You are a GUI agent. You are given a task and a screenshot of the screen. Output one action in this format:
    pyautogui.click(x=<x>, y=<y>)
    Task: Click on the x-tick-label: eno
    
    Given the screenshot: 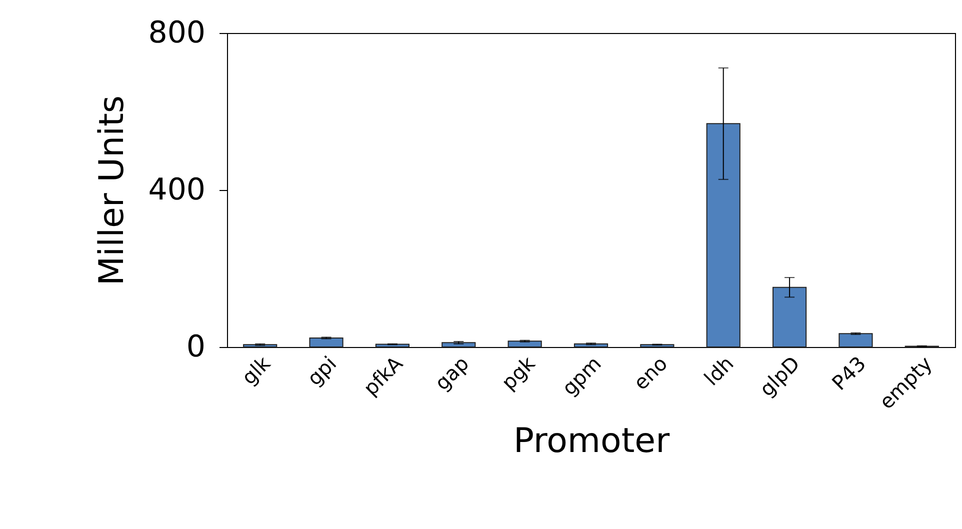 What is the action you would take?
    pyautogui.click(x=650, y=373)
    